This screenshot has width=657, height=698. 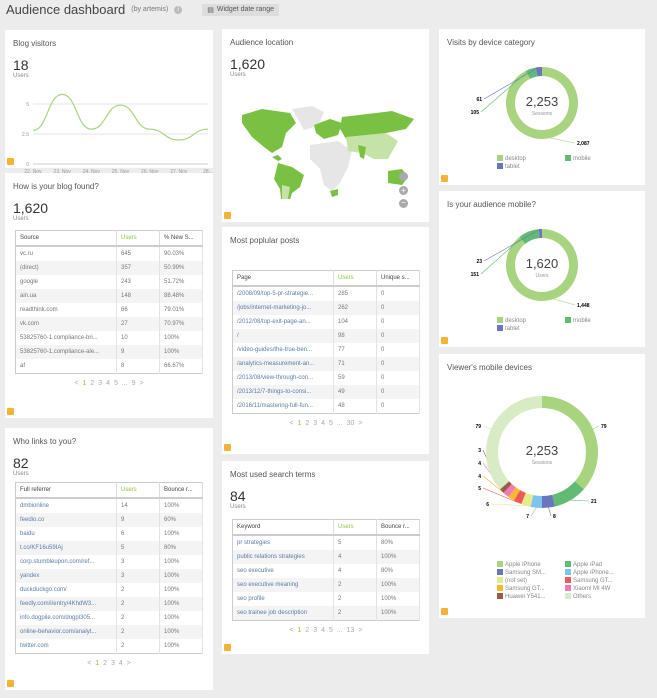 What do you see at coordinates (178, 9) in the screenshot?
I see `info-icon: i` at bounding box center [178, 9].